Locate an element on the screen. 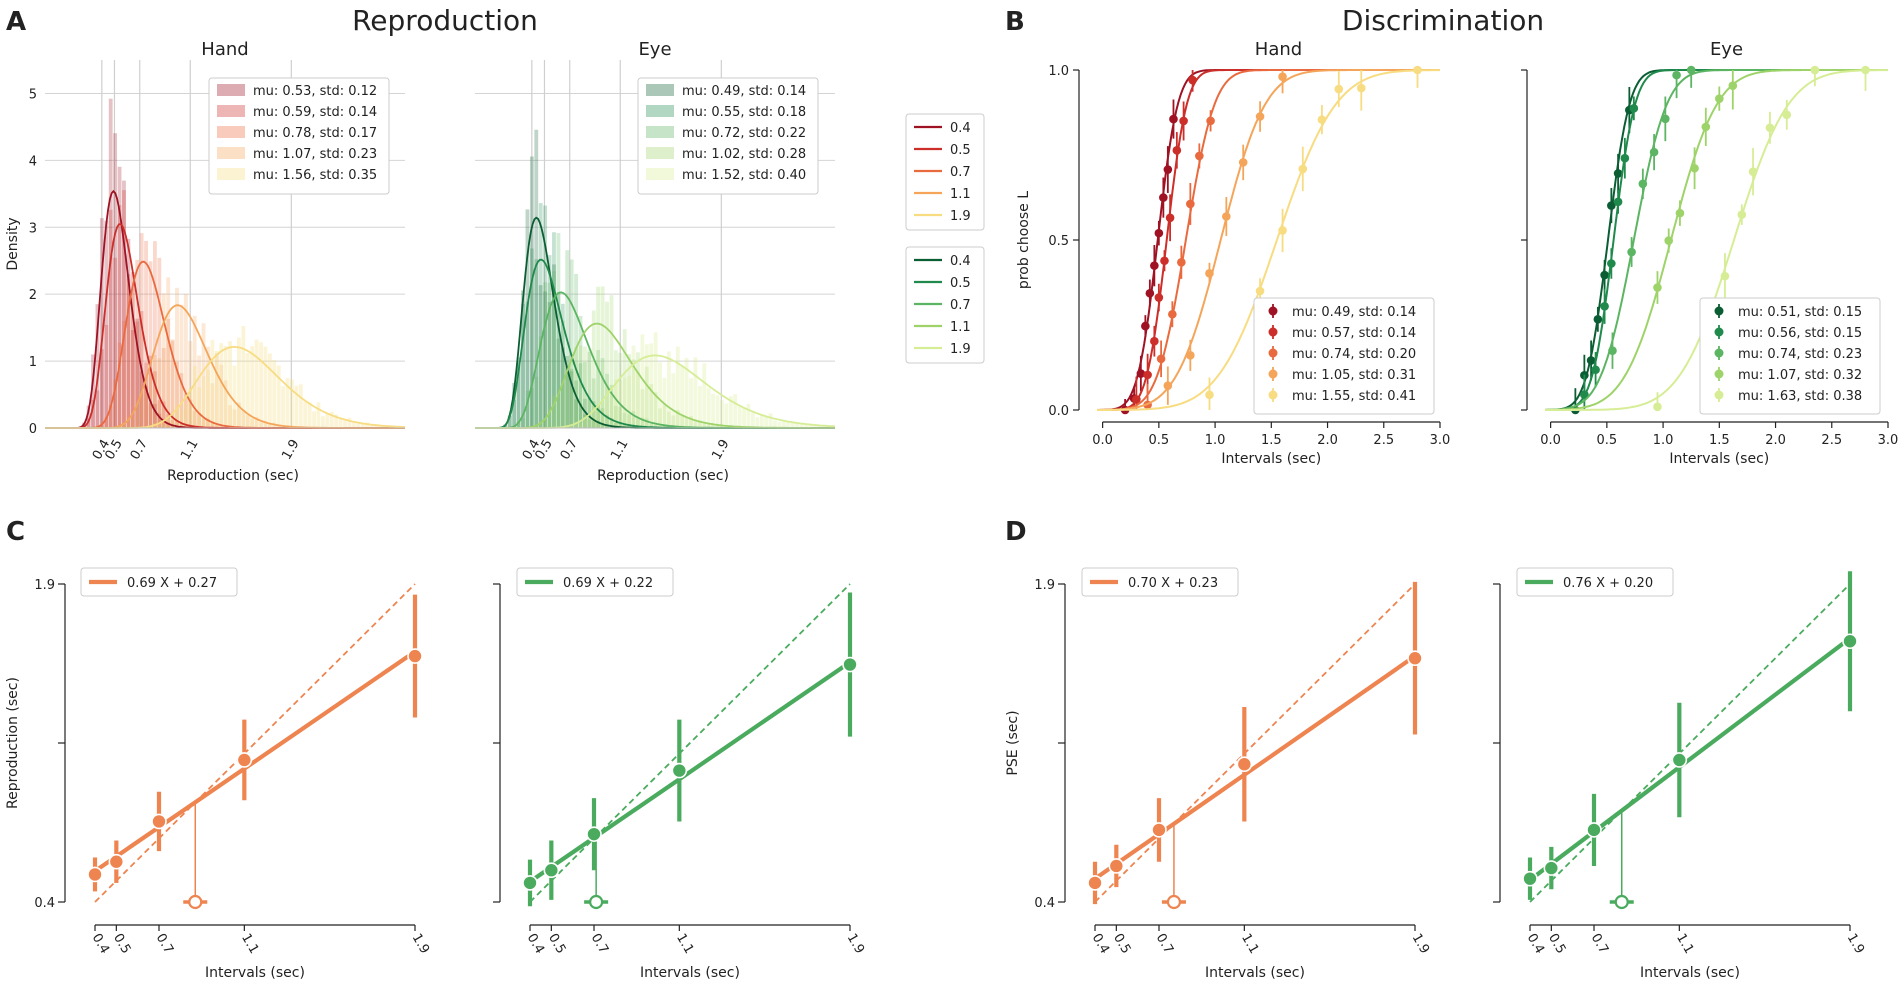 The width and height of the screenshot is (1902, 987). y-axis-label: prob choose L is located at coordinates (1024, 240).